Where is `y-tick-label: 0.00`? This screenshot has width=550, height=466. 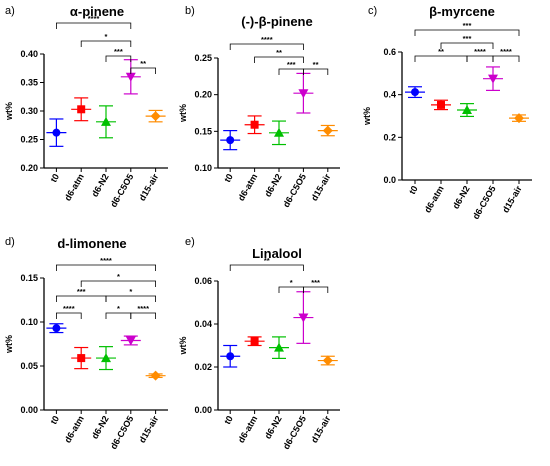 y-tick-label: 0.00 is located at coordinates (29, 410).